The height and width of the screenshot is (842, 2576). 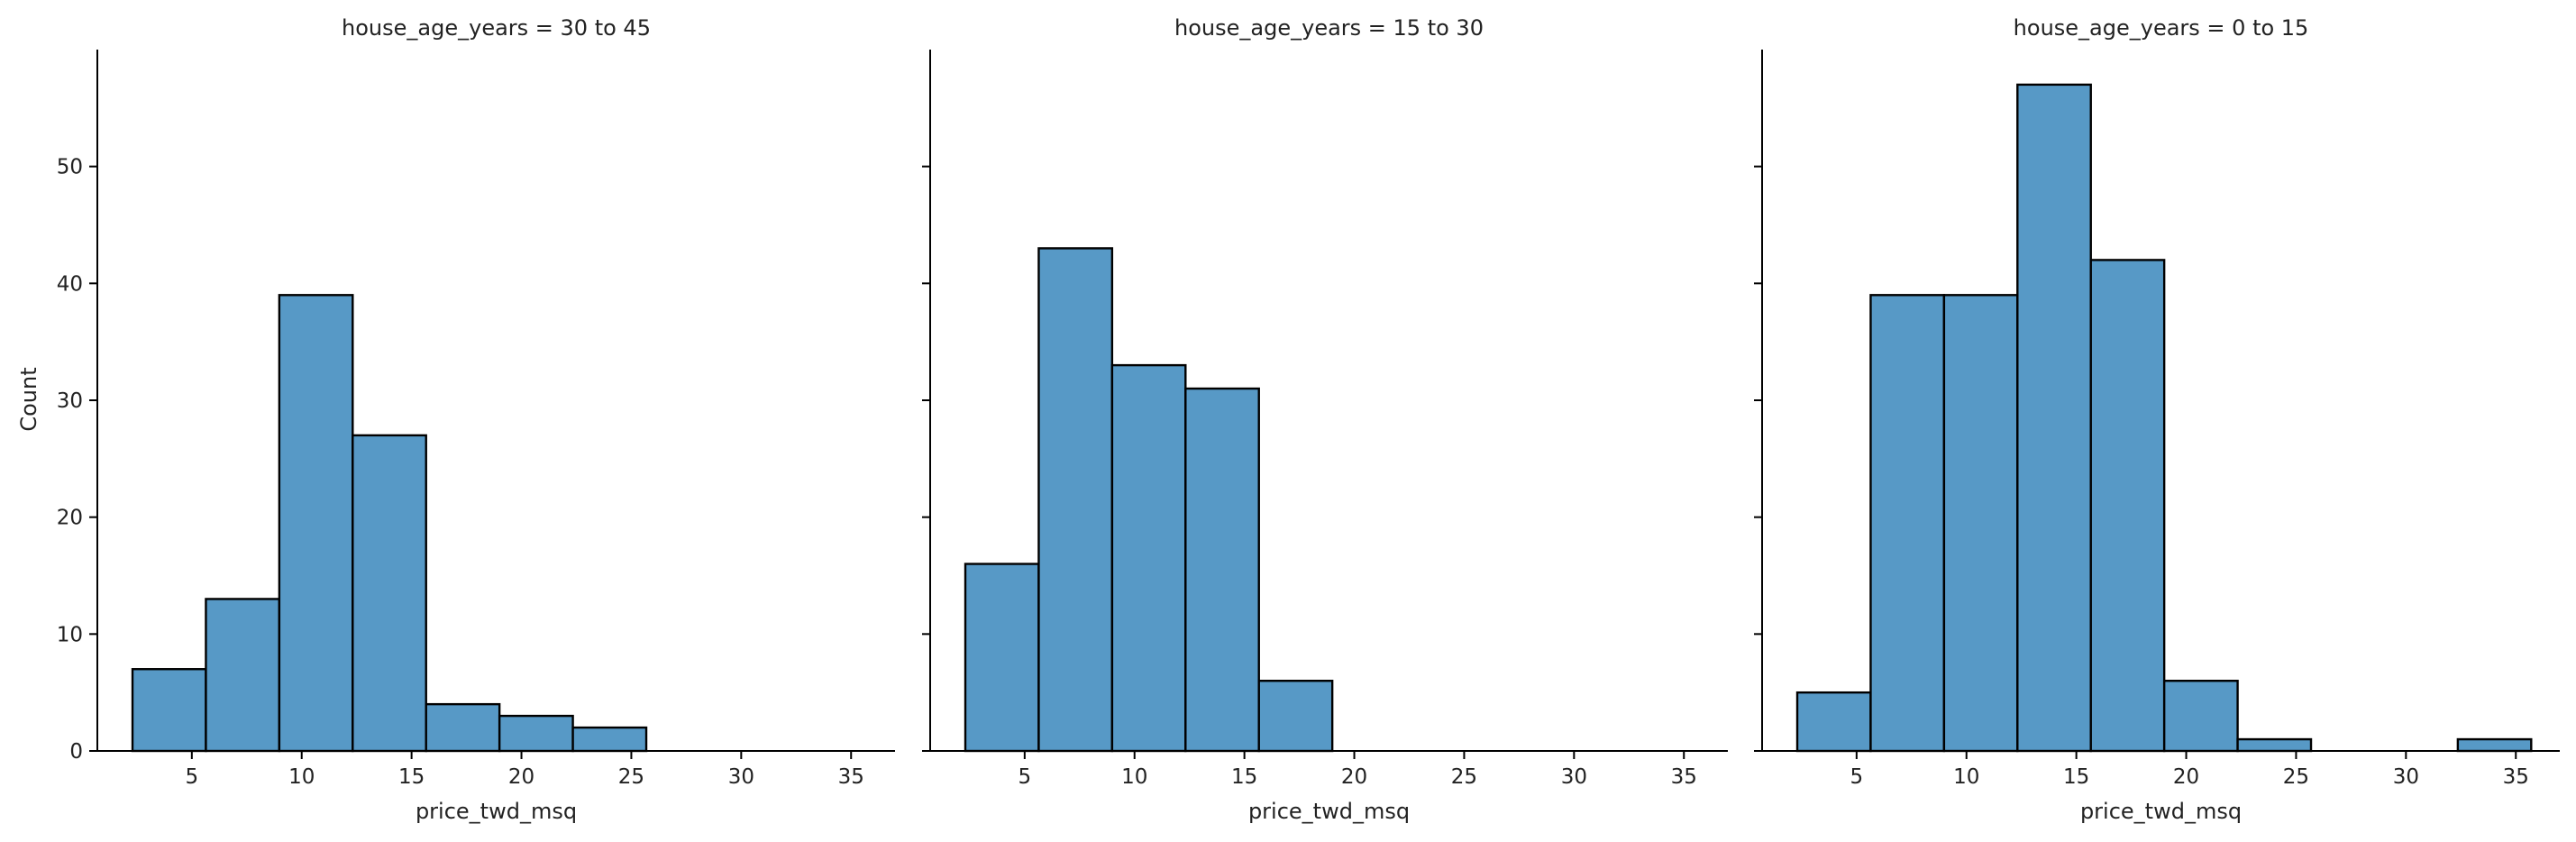 I want to click on y-tick-label: 10, so click(x=70, y=634).